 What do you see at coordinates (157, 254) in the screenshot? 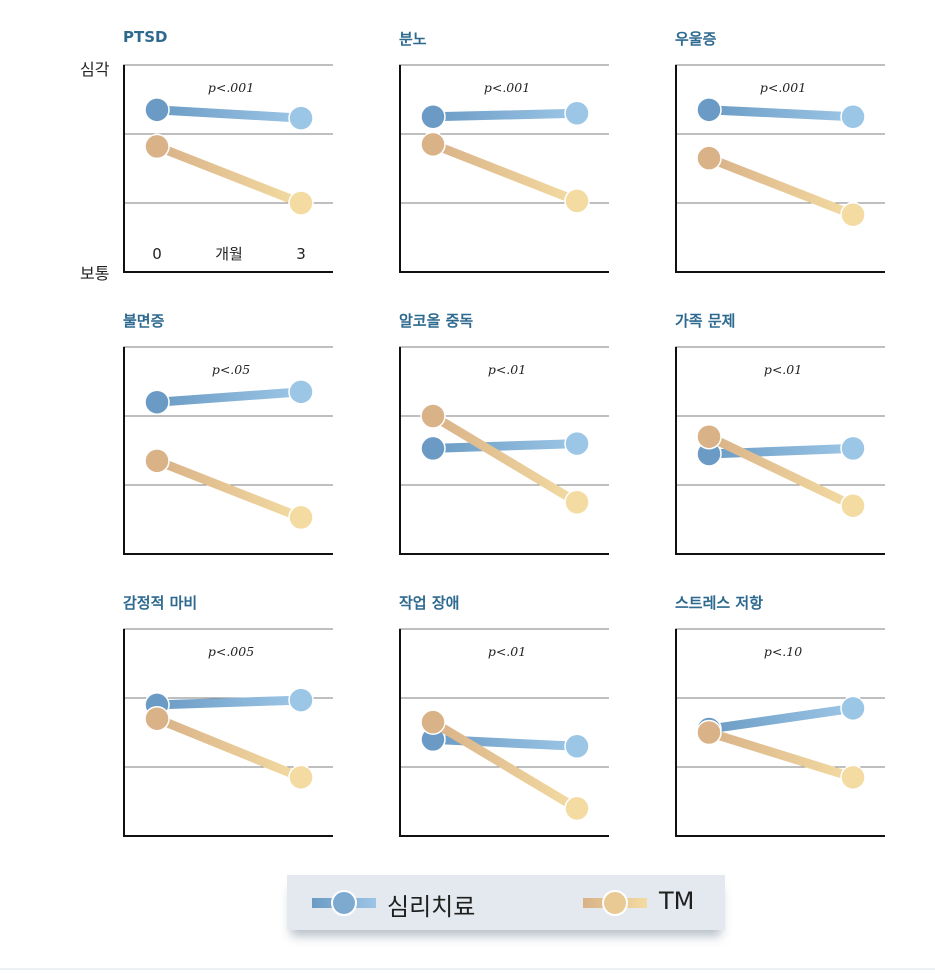
I see `x-tick-0: 0` at bounding box center [157, 254].